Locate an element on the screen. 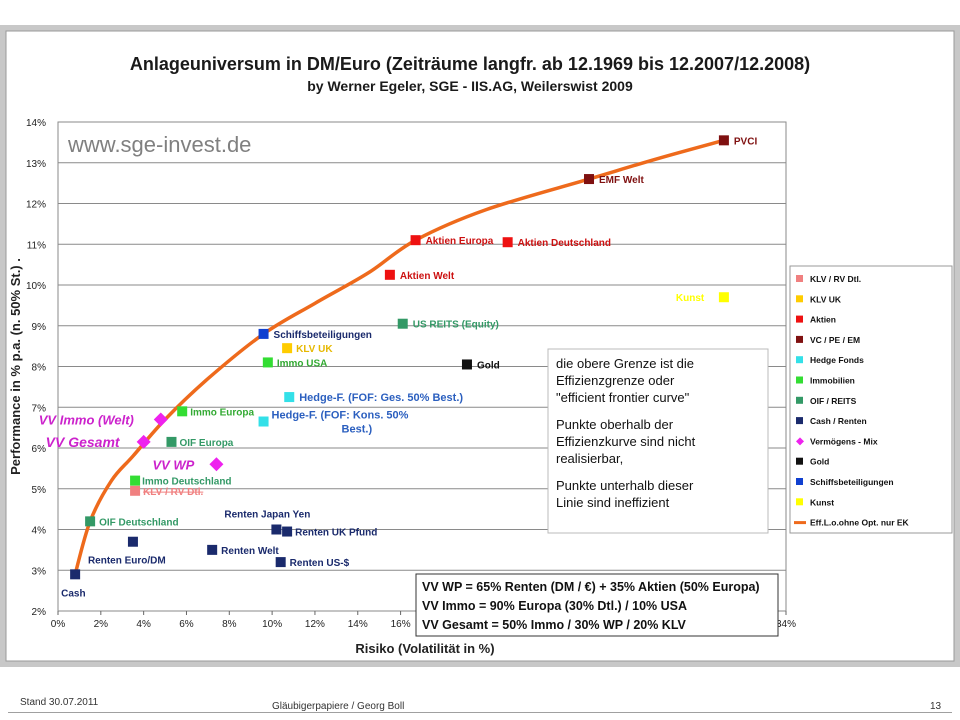 This screenshot has width=960, height=720. data-label: KLV / RV Dtl. is located at coordinates (173, 492).